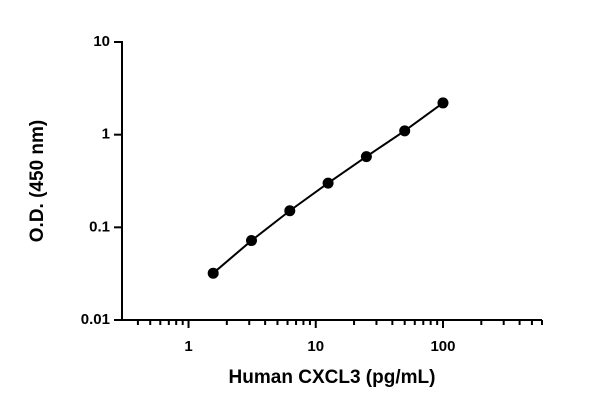 The width and height of the screenshot is (600, 406). I want to click on y-tick-label: 1, so click(106, 134).